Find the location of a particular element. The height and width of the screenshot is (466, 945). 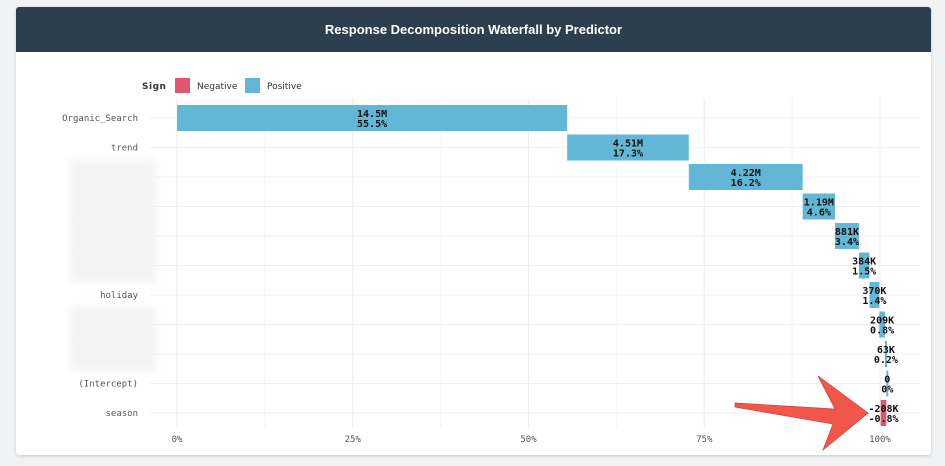

bar-pct-label: 3.4% is located at coordinates (847, 242).